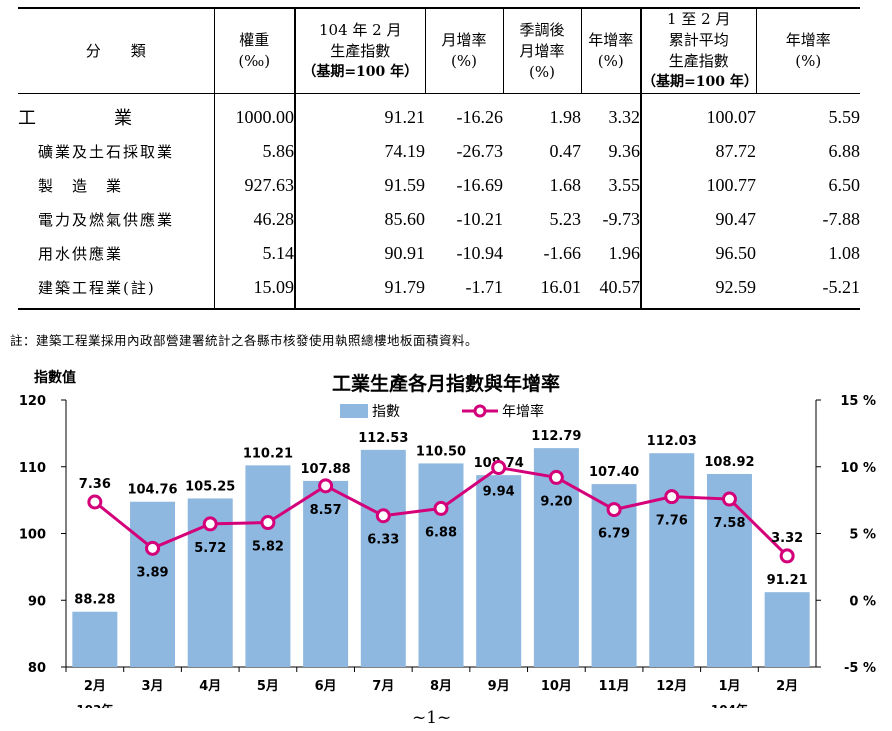 This screenshot has height=731, width=892. What do you see at coordinates (326, 686) in the screenshot?
I see `x-tick-label: 6月` at bounding box center [326, 686].